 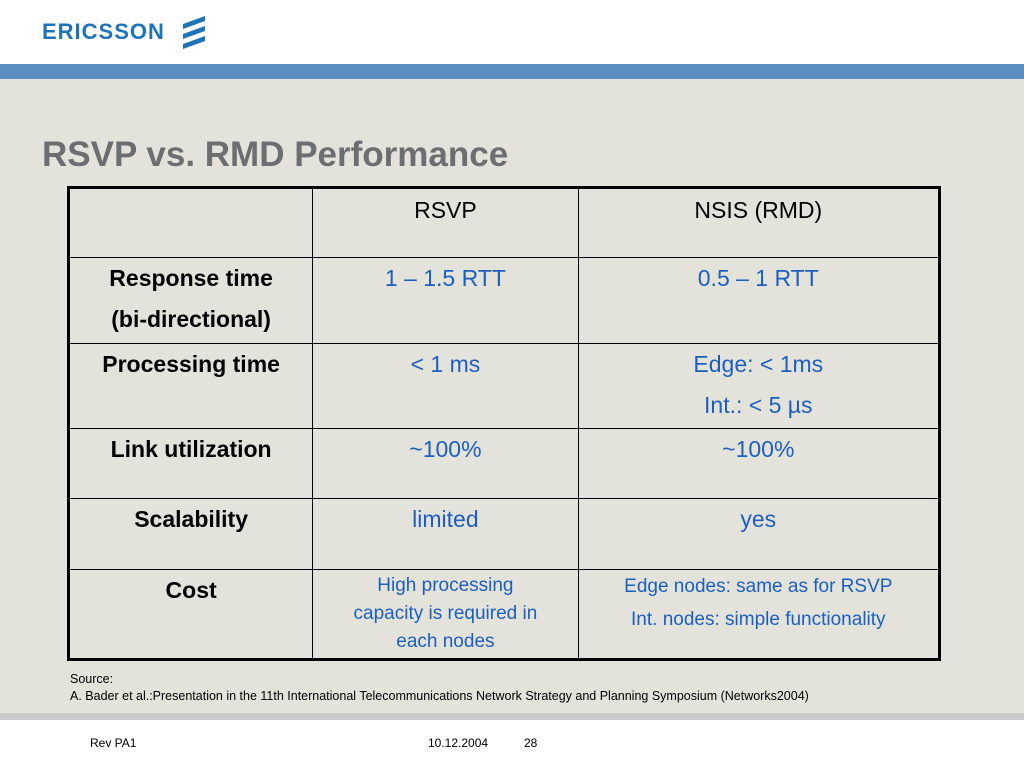 I want to click on cell-nsis-link-utilization: ~100%, so click(x=759, y=463).